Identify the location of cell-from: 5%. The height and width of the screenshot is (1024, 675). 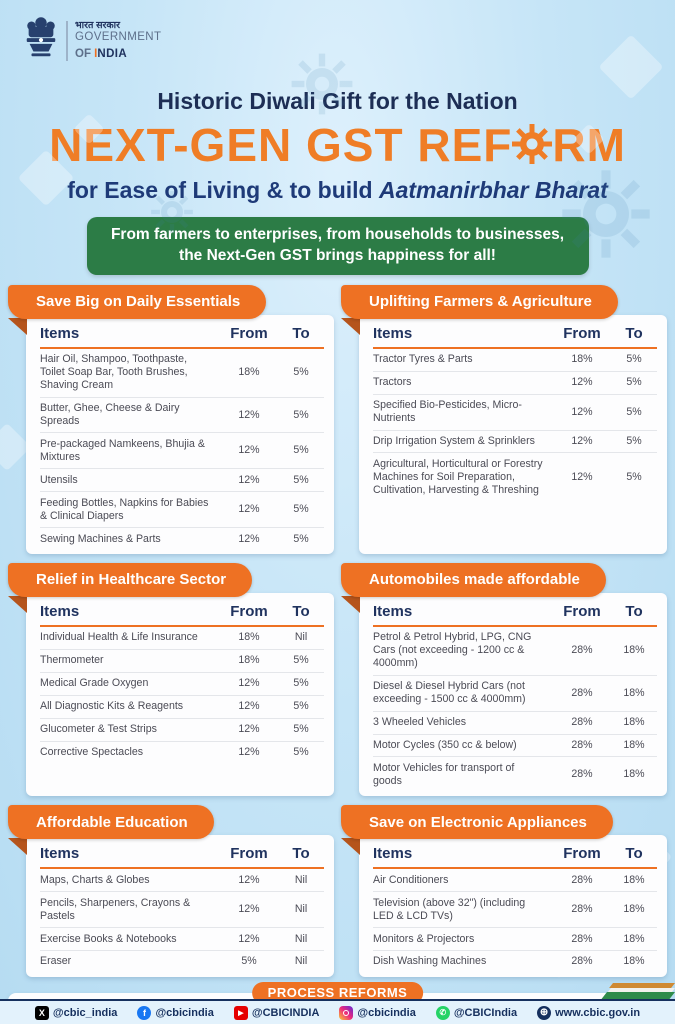
(249, 961).